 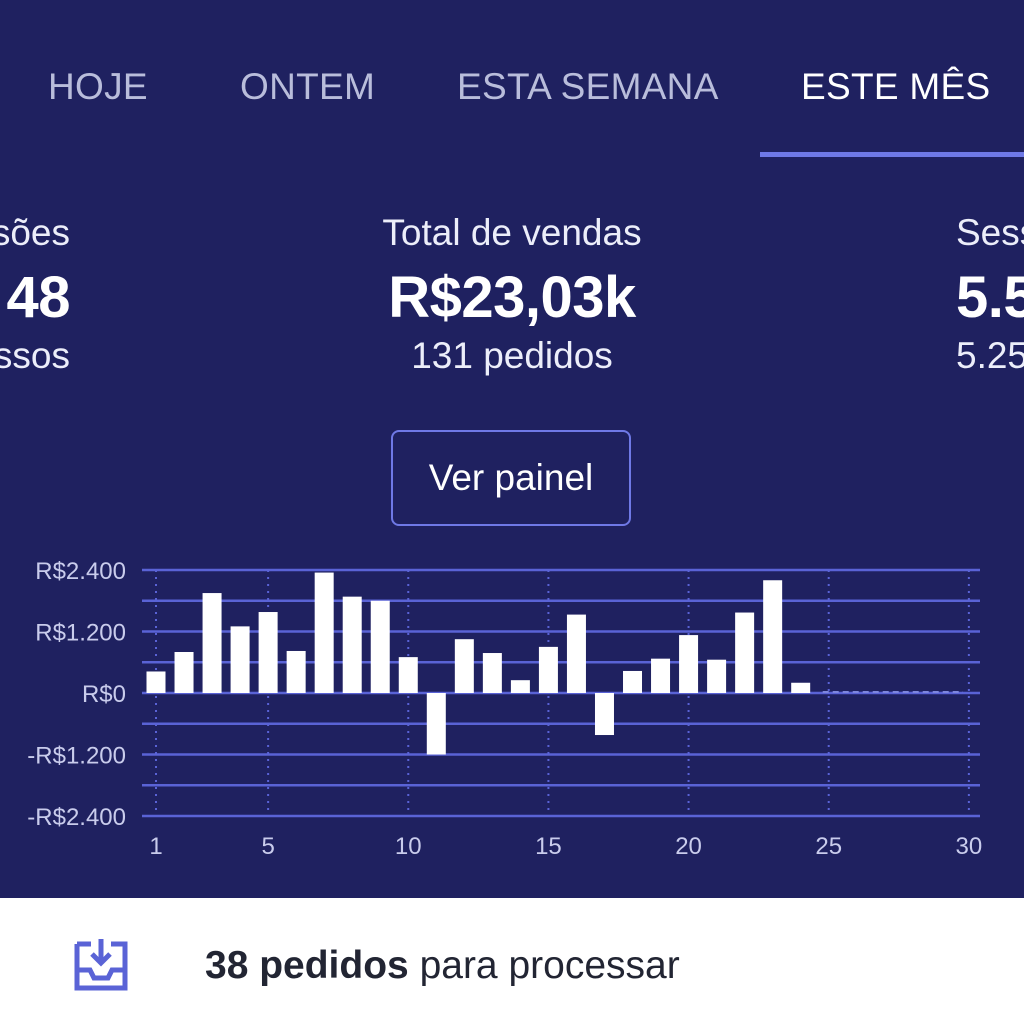 I want to click on stat-left-value: 48, so click(x=38, y=297).